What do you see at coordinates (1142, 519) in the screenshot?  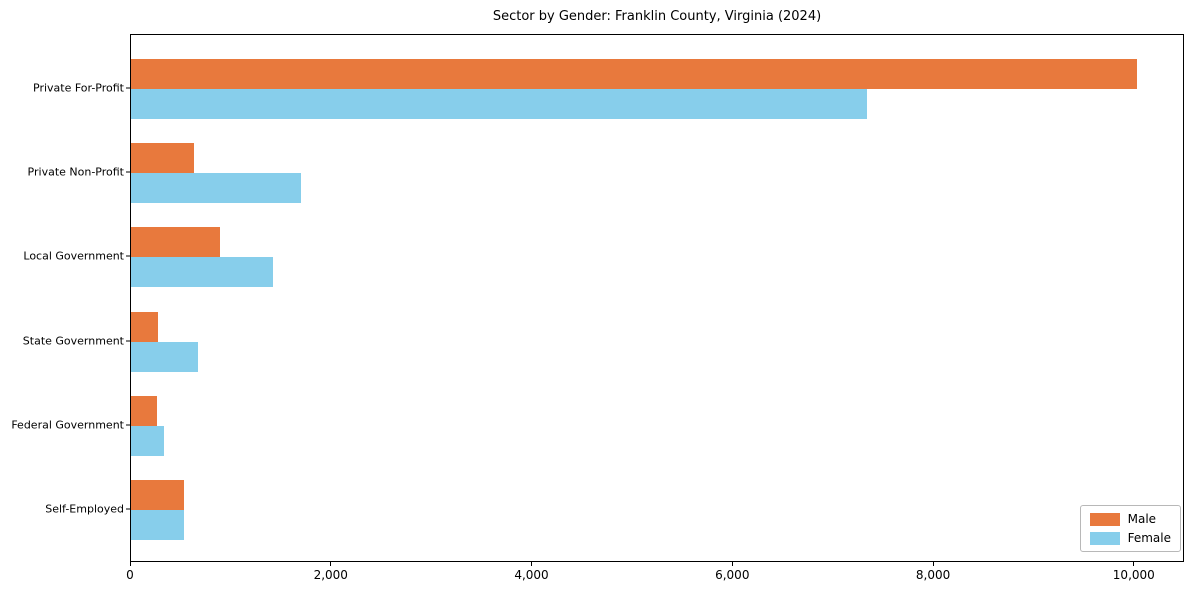 I see `legend-label-male: Male` at bounding box center [1142, 519].